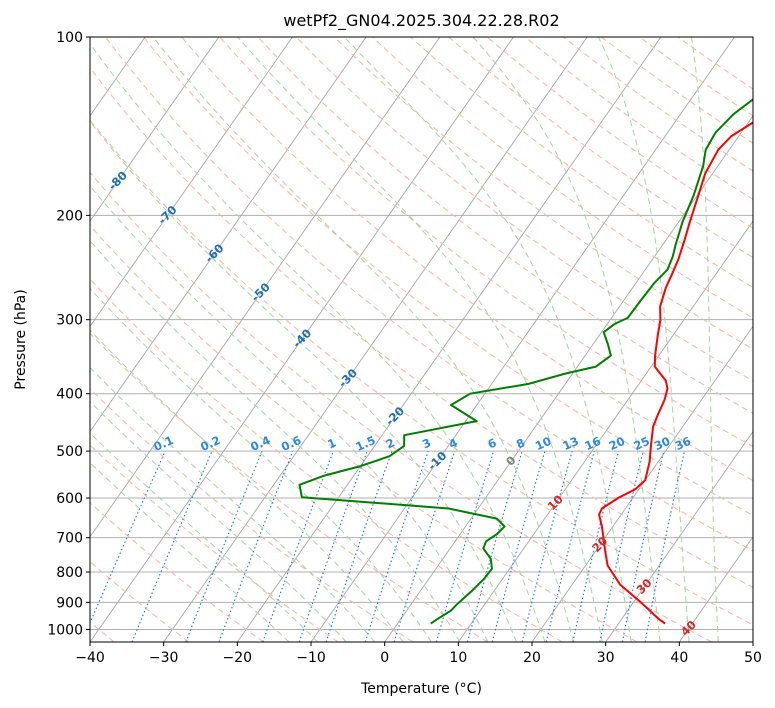 The height and width of the screenshot is (708, 775). Describe the element at coordinates (214, 253) in the screenshot. I see `isotherm-label: -60` at that location.